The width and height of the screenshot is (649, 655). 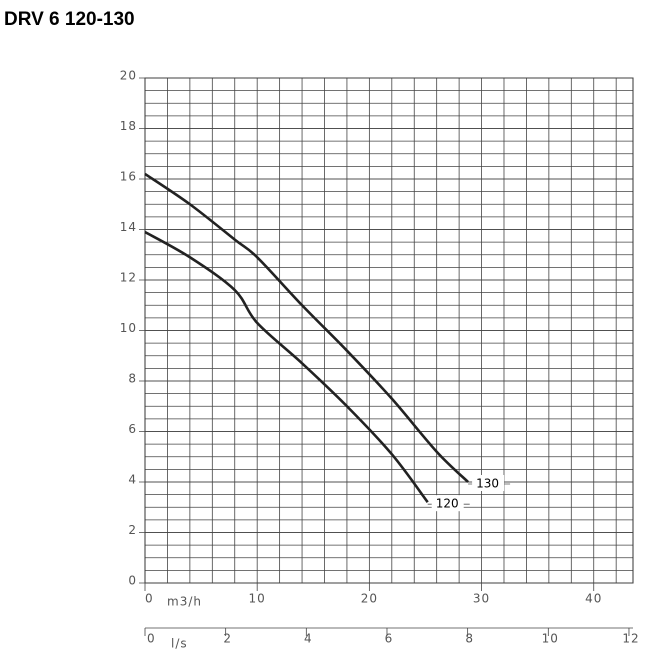 What do you see at coordinates (179, 644) in the screenshot?
I see `x2-axis-label: l/s` at bounding box center [179, 644].